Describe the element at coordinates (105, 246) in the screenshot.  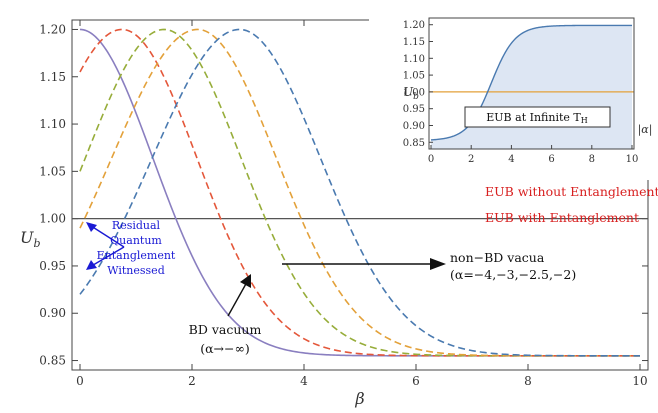
I see `residual-arrows` at that location.